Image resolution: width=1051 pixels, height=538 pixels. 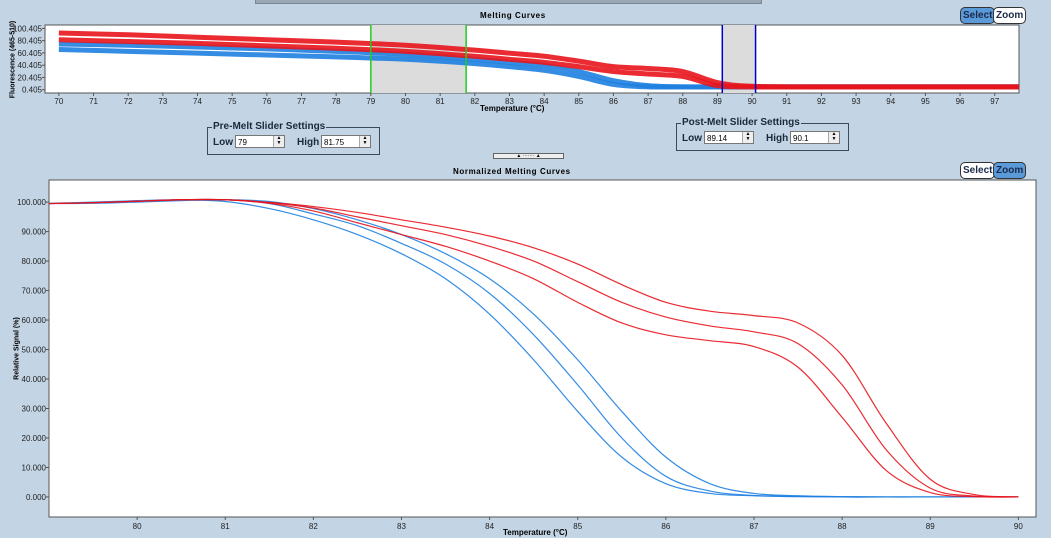 What do you see at coordinates (692, 138) in the screenshot?
I see `post-melt-low-label: Low` at bounding box center [692, 138].